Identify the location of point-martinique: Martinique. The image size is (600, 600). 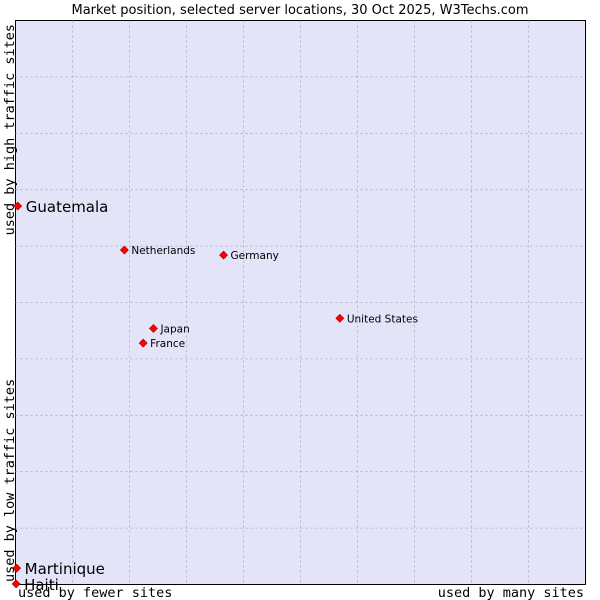
(58, 569).